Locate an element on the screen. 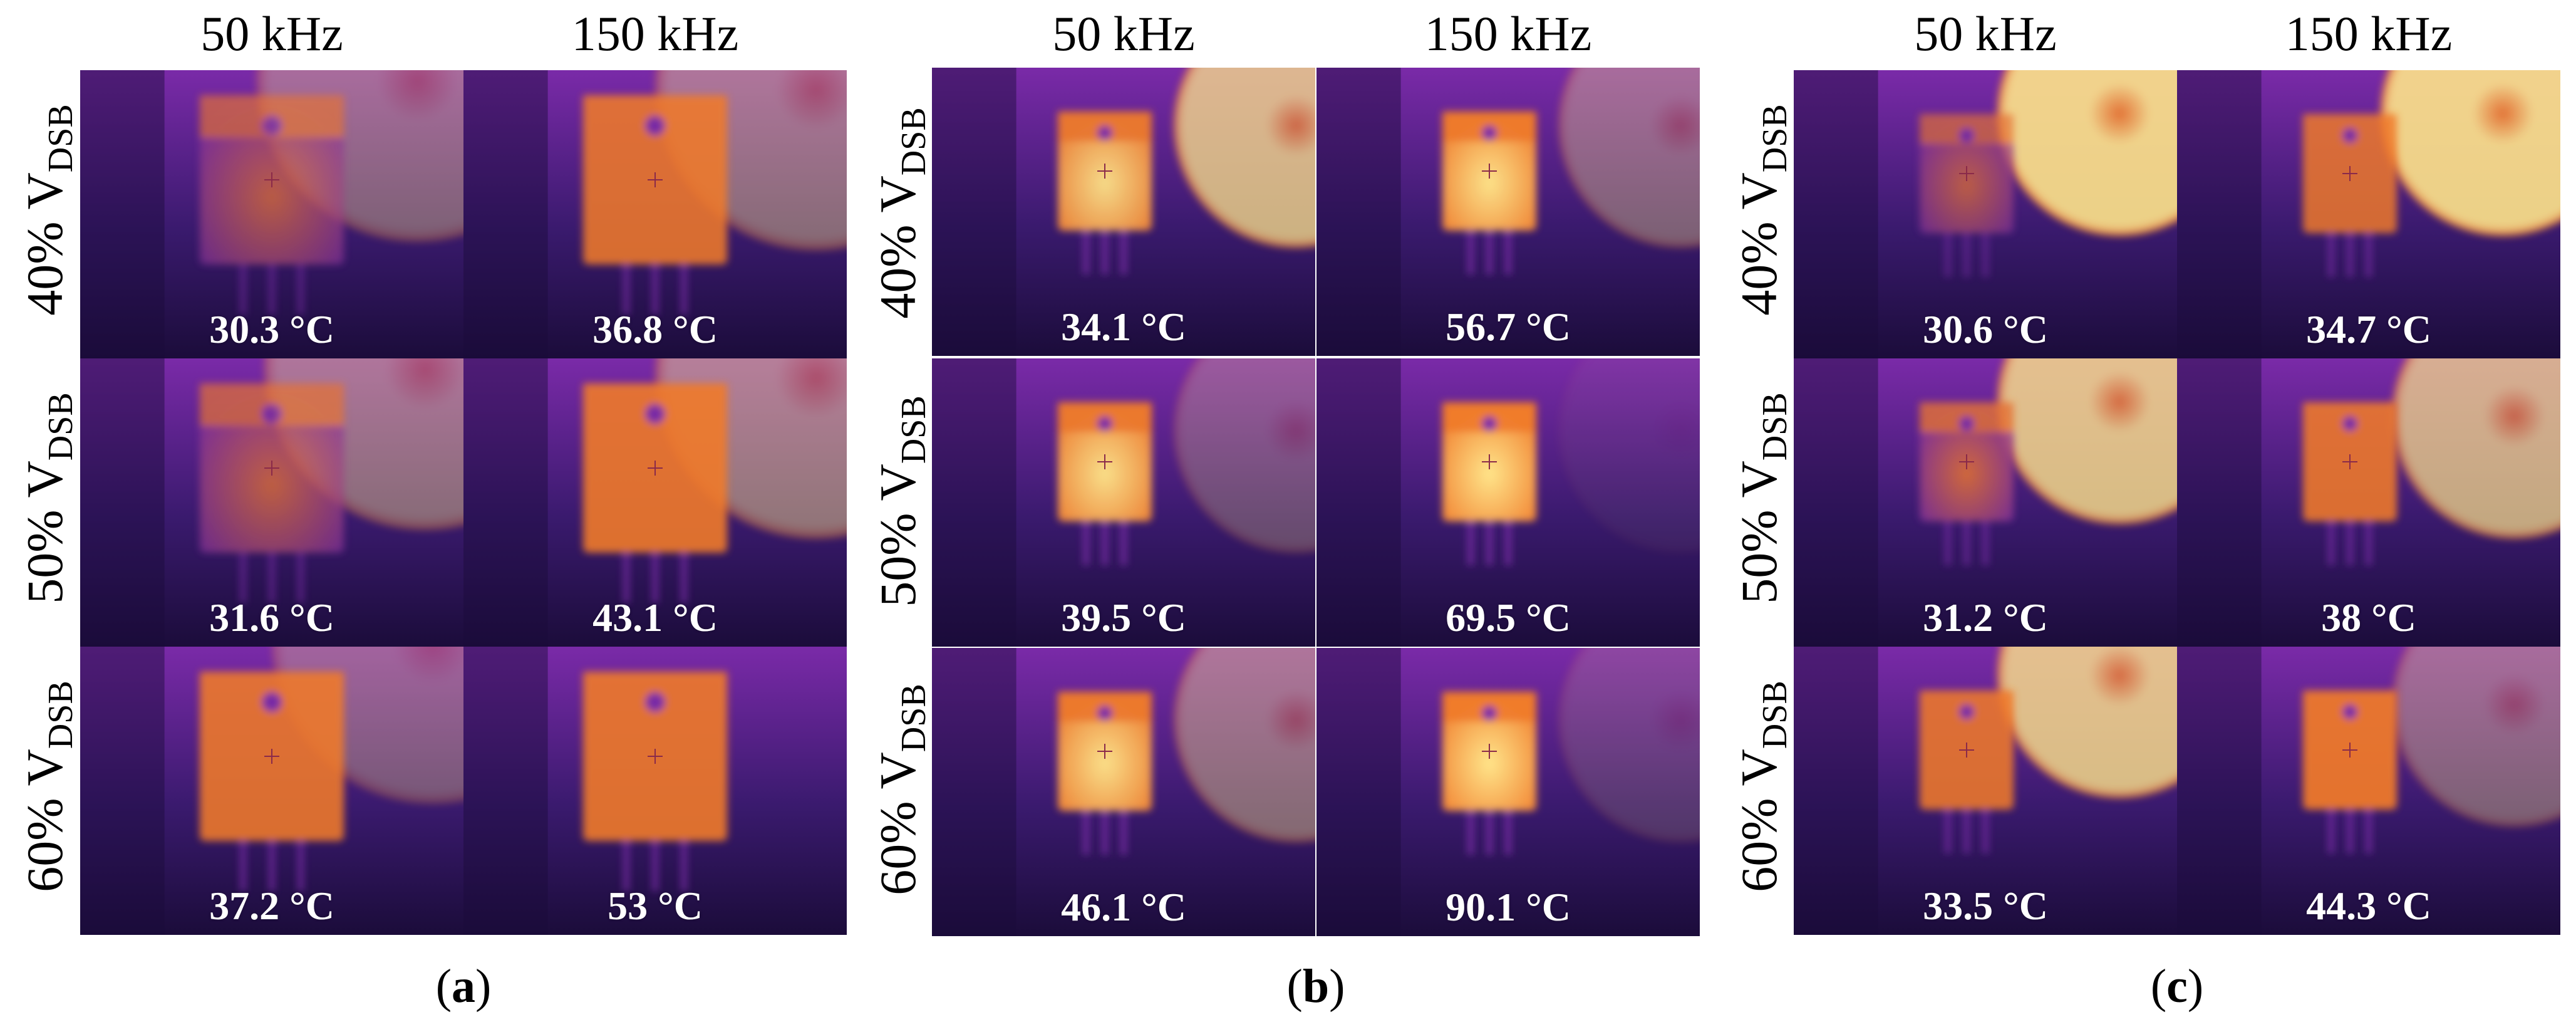  thermal-image: 44.3 °C is located at coordinates (2368, 791).